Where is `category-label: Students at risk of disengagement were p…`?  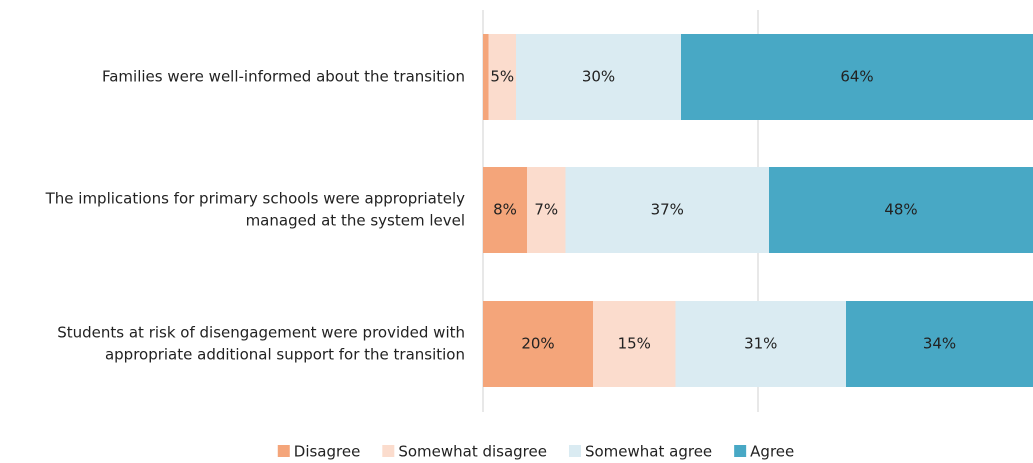
category-label: Students at risk of disengagement were p… is located at coordinates (261, 333).